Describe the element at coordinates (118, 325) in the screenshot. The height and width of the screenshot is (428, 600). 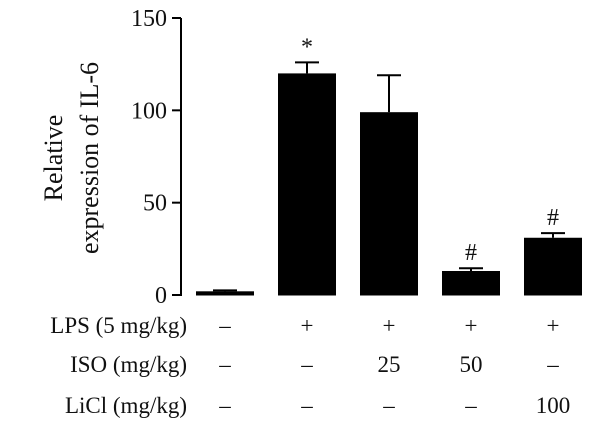
I see `treatment-row-label: LPS (5 mg/kg)` at that location.